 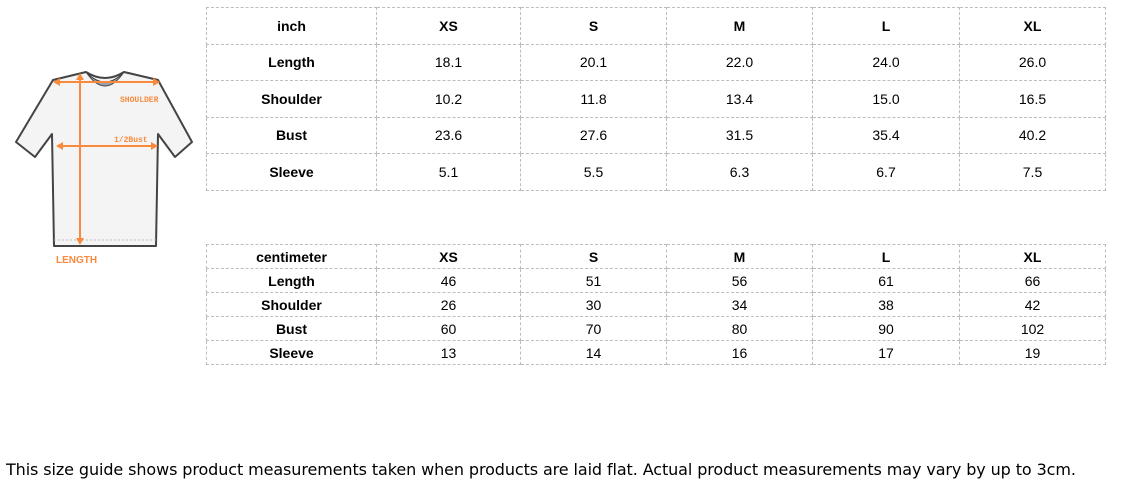 I want to click on table-row: Sleeve 13 14 16 17 19, so click(x=656, y=352).